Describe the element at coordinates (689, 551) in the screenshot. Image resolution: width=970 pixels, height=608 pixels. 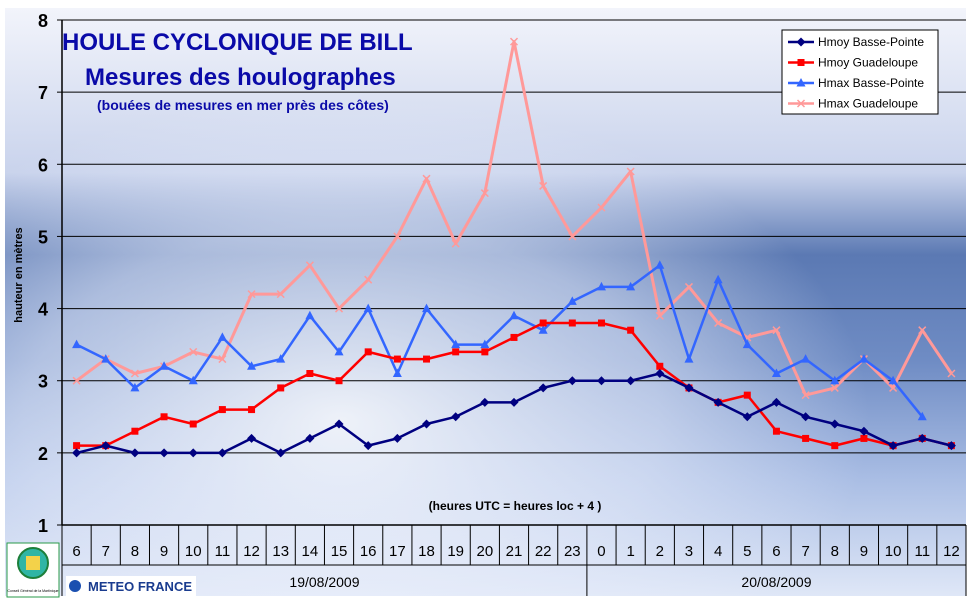
I see `x-tick-label: 3` at that location.